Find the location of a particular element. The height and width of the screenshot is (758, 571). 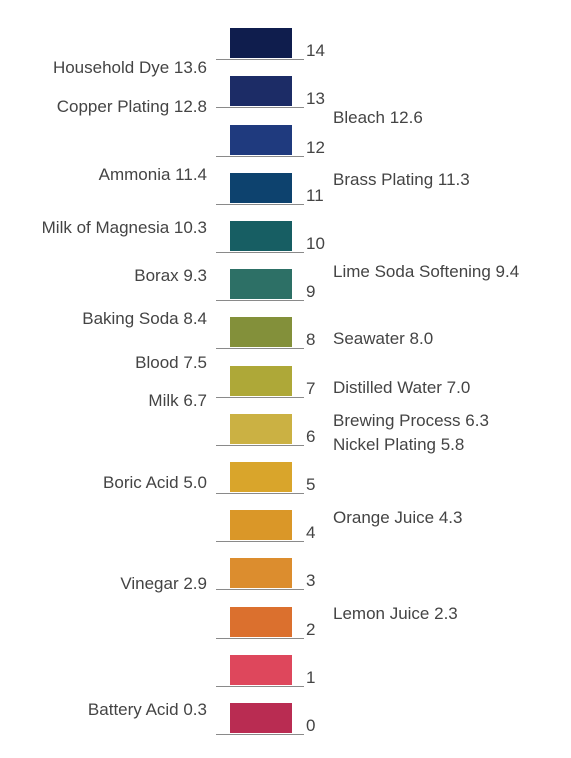

ph-tick-label-1: 1 is located at coordinates (311, 677).